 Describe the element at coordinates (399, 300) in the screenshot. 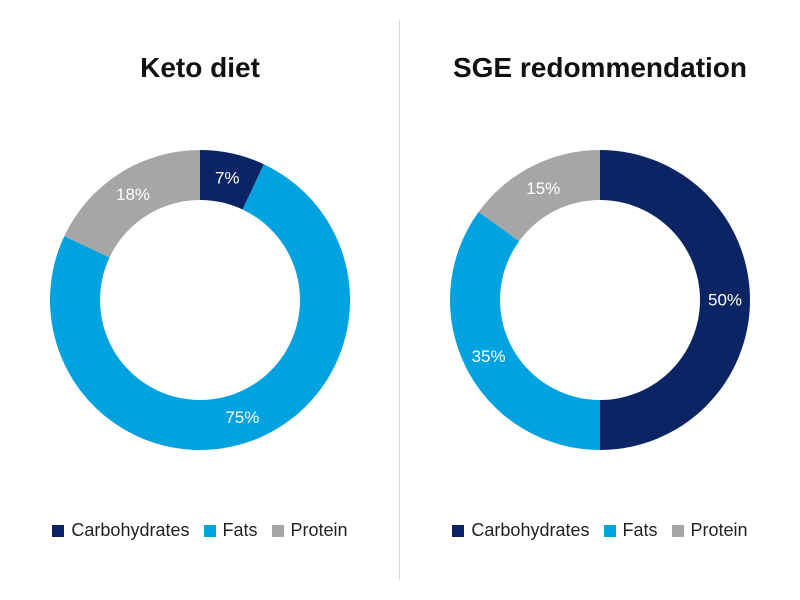

I see `panel-divider` at that location.